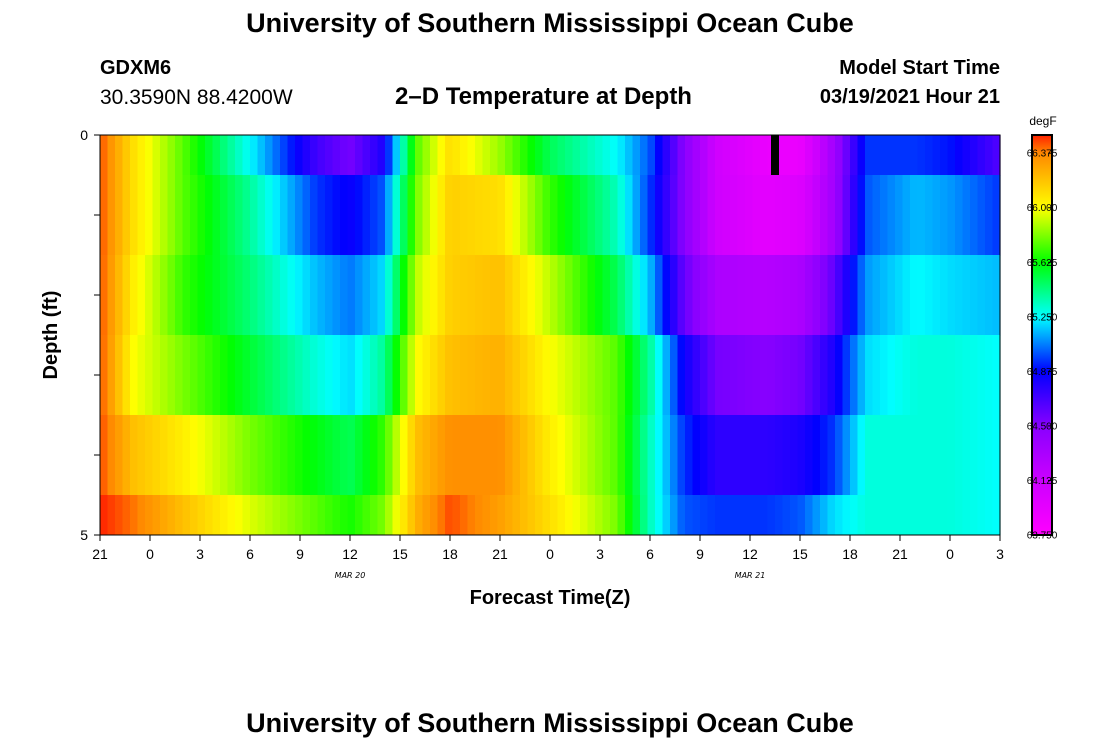  What do you see at coordinates (1042, 121) in the screenshot?
I see `colorbar-unit: degF` at bounding box center [1042, 121].